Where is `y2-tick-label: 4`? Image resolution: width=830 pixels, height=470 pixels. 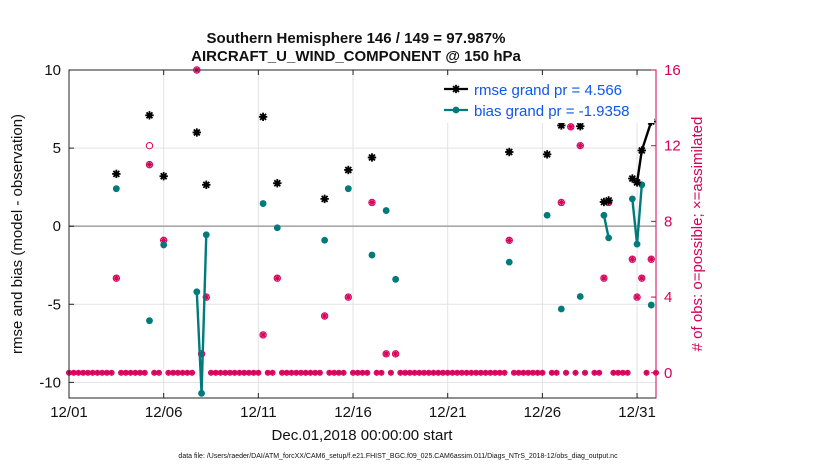 y2-tick-label: 4 is located at coordinates (668, 297).